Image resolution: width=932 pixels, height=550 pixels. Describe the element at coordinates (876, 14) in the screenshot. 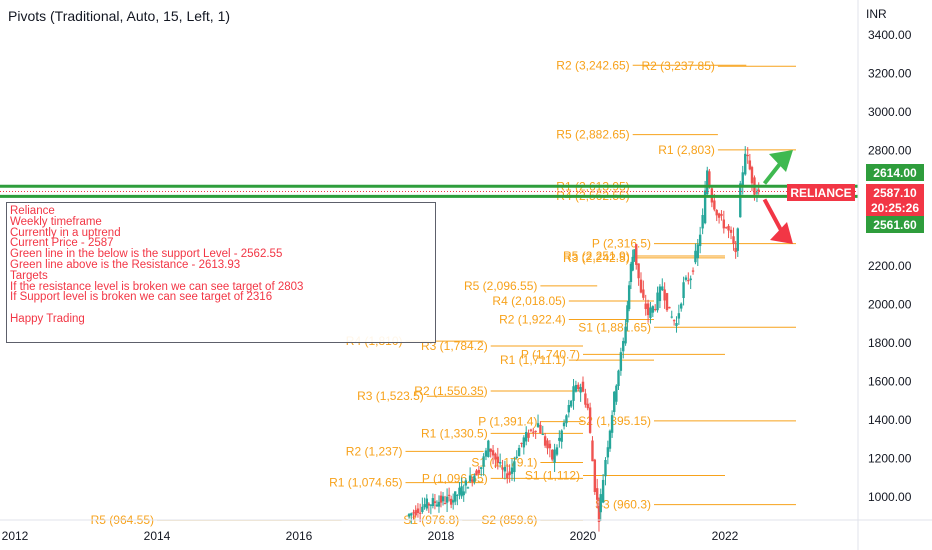

I see `currency-label: INR` at that location.